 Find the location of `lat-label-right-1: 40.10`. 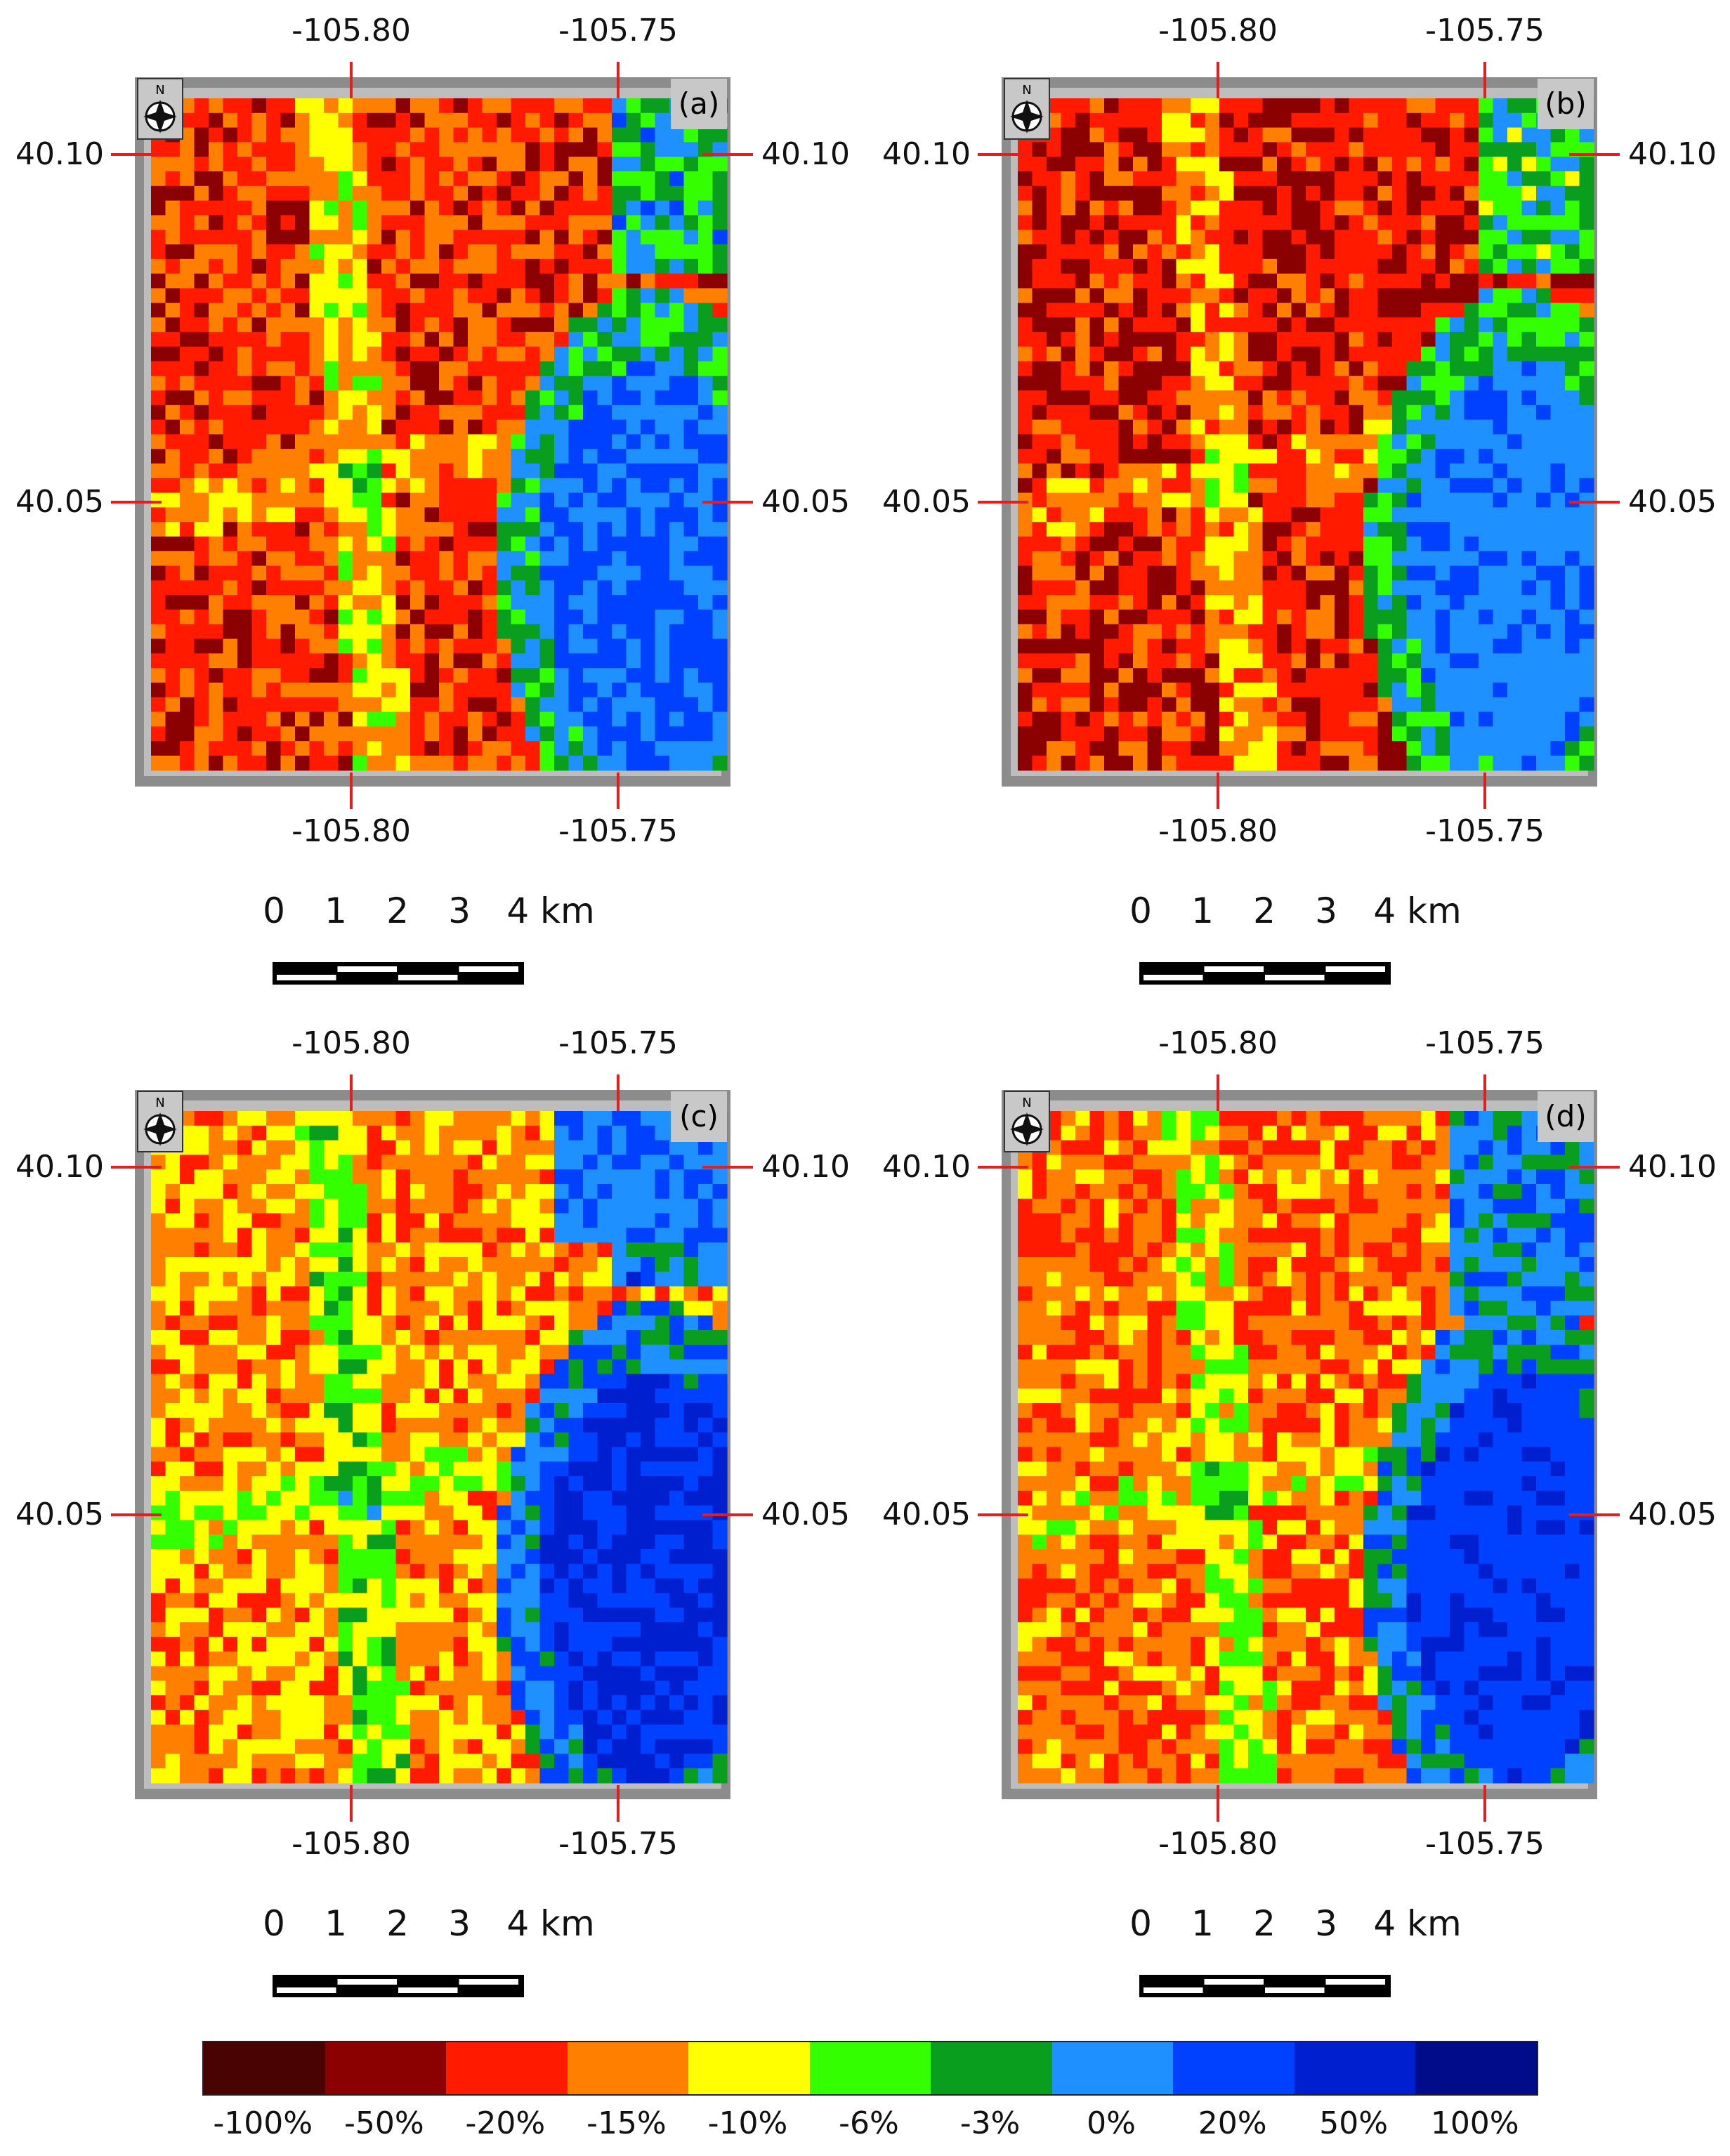

lat-label-right-1: 40.10 is located at coordinates (1672, 154).